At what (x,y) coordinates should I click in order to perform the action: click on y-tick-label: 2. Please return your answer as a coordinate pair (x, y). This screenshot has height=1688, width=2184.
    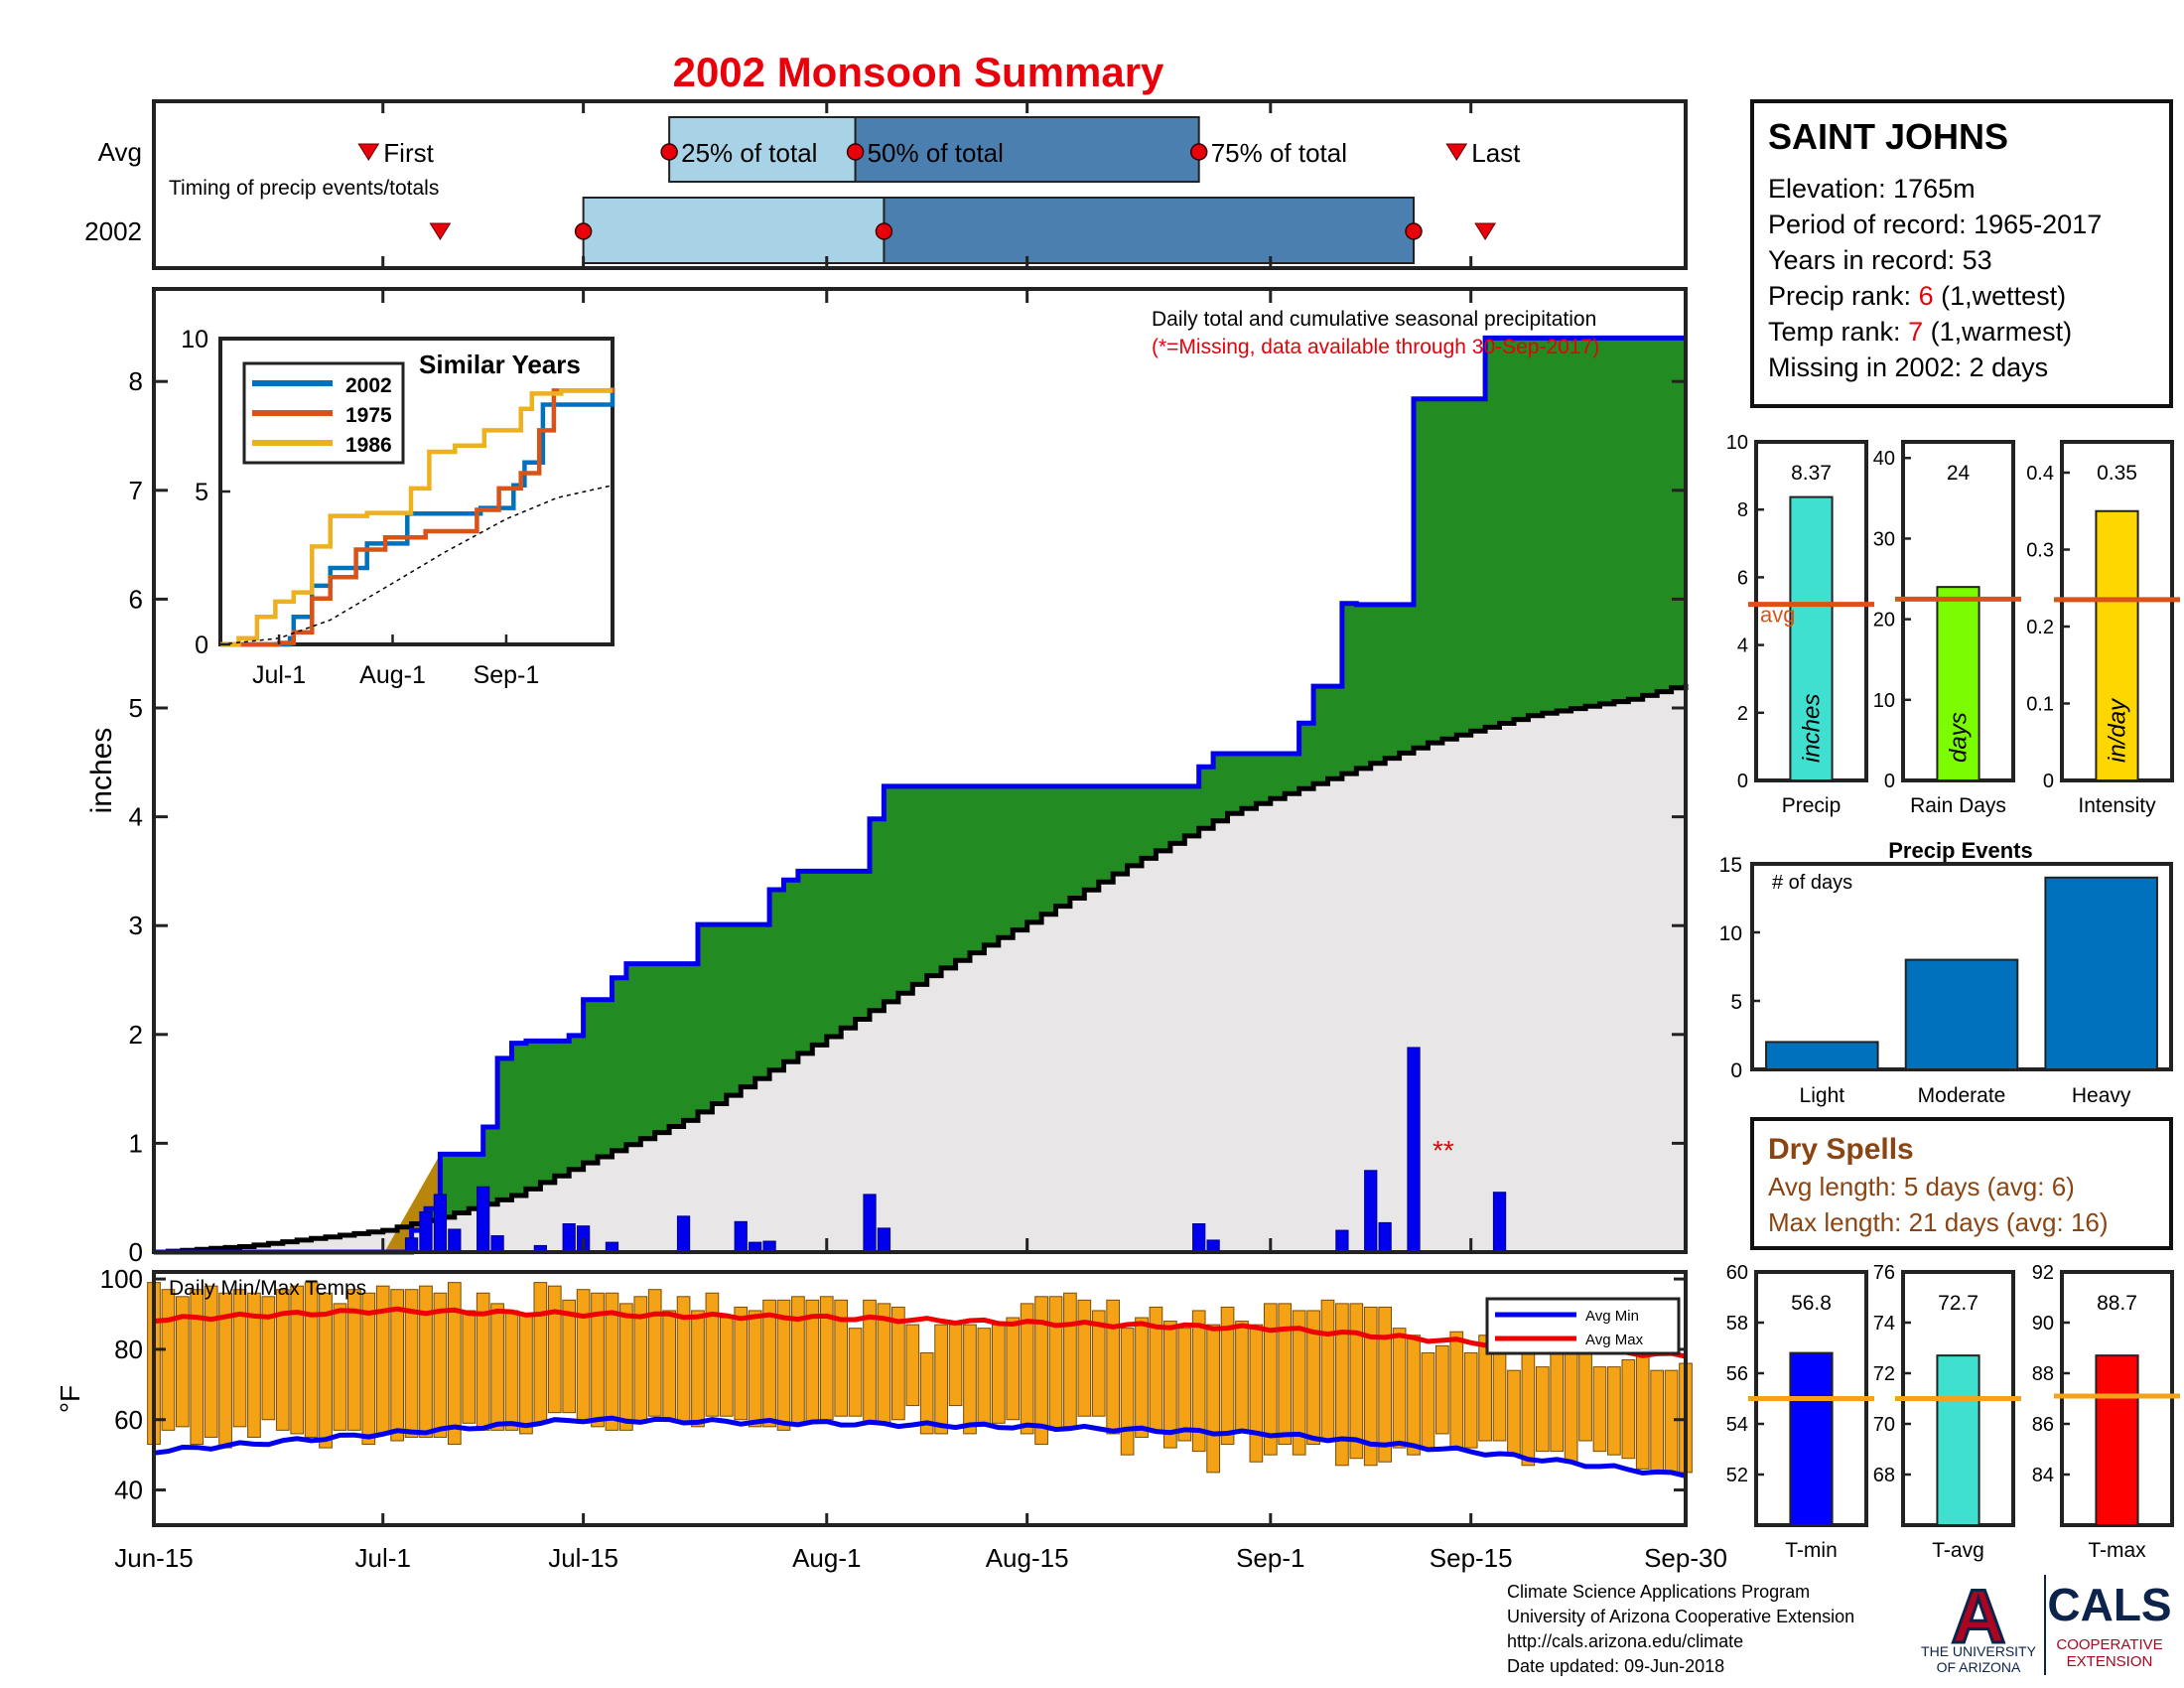
    Looking at the image, I should click on (136, 1035).